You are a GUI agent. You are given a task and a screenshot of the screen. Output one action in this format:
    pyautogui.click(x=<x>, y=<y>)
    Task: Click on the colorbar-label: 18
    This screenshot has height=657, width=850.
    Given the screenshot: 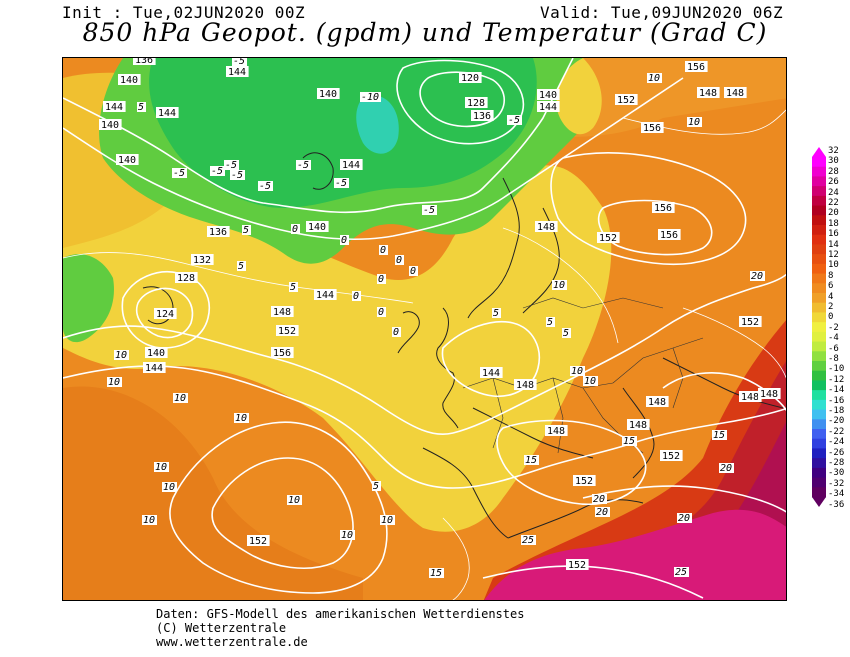 What is the action you would take?
    pyautogui.click(x=833, y=223)
    